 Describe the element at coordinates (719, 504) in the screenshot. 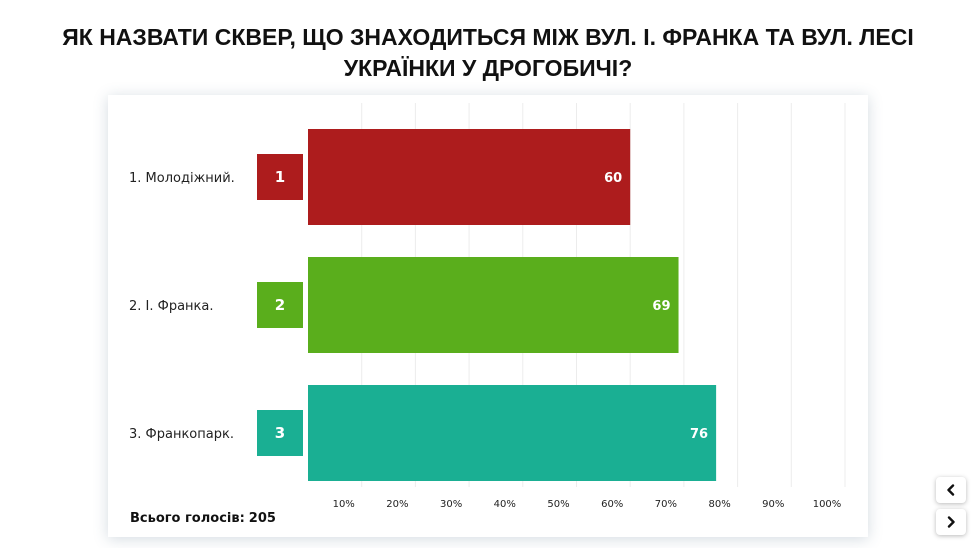

I see `x-tick-label: 80%` at that location.